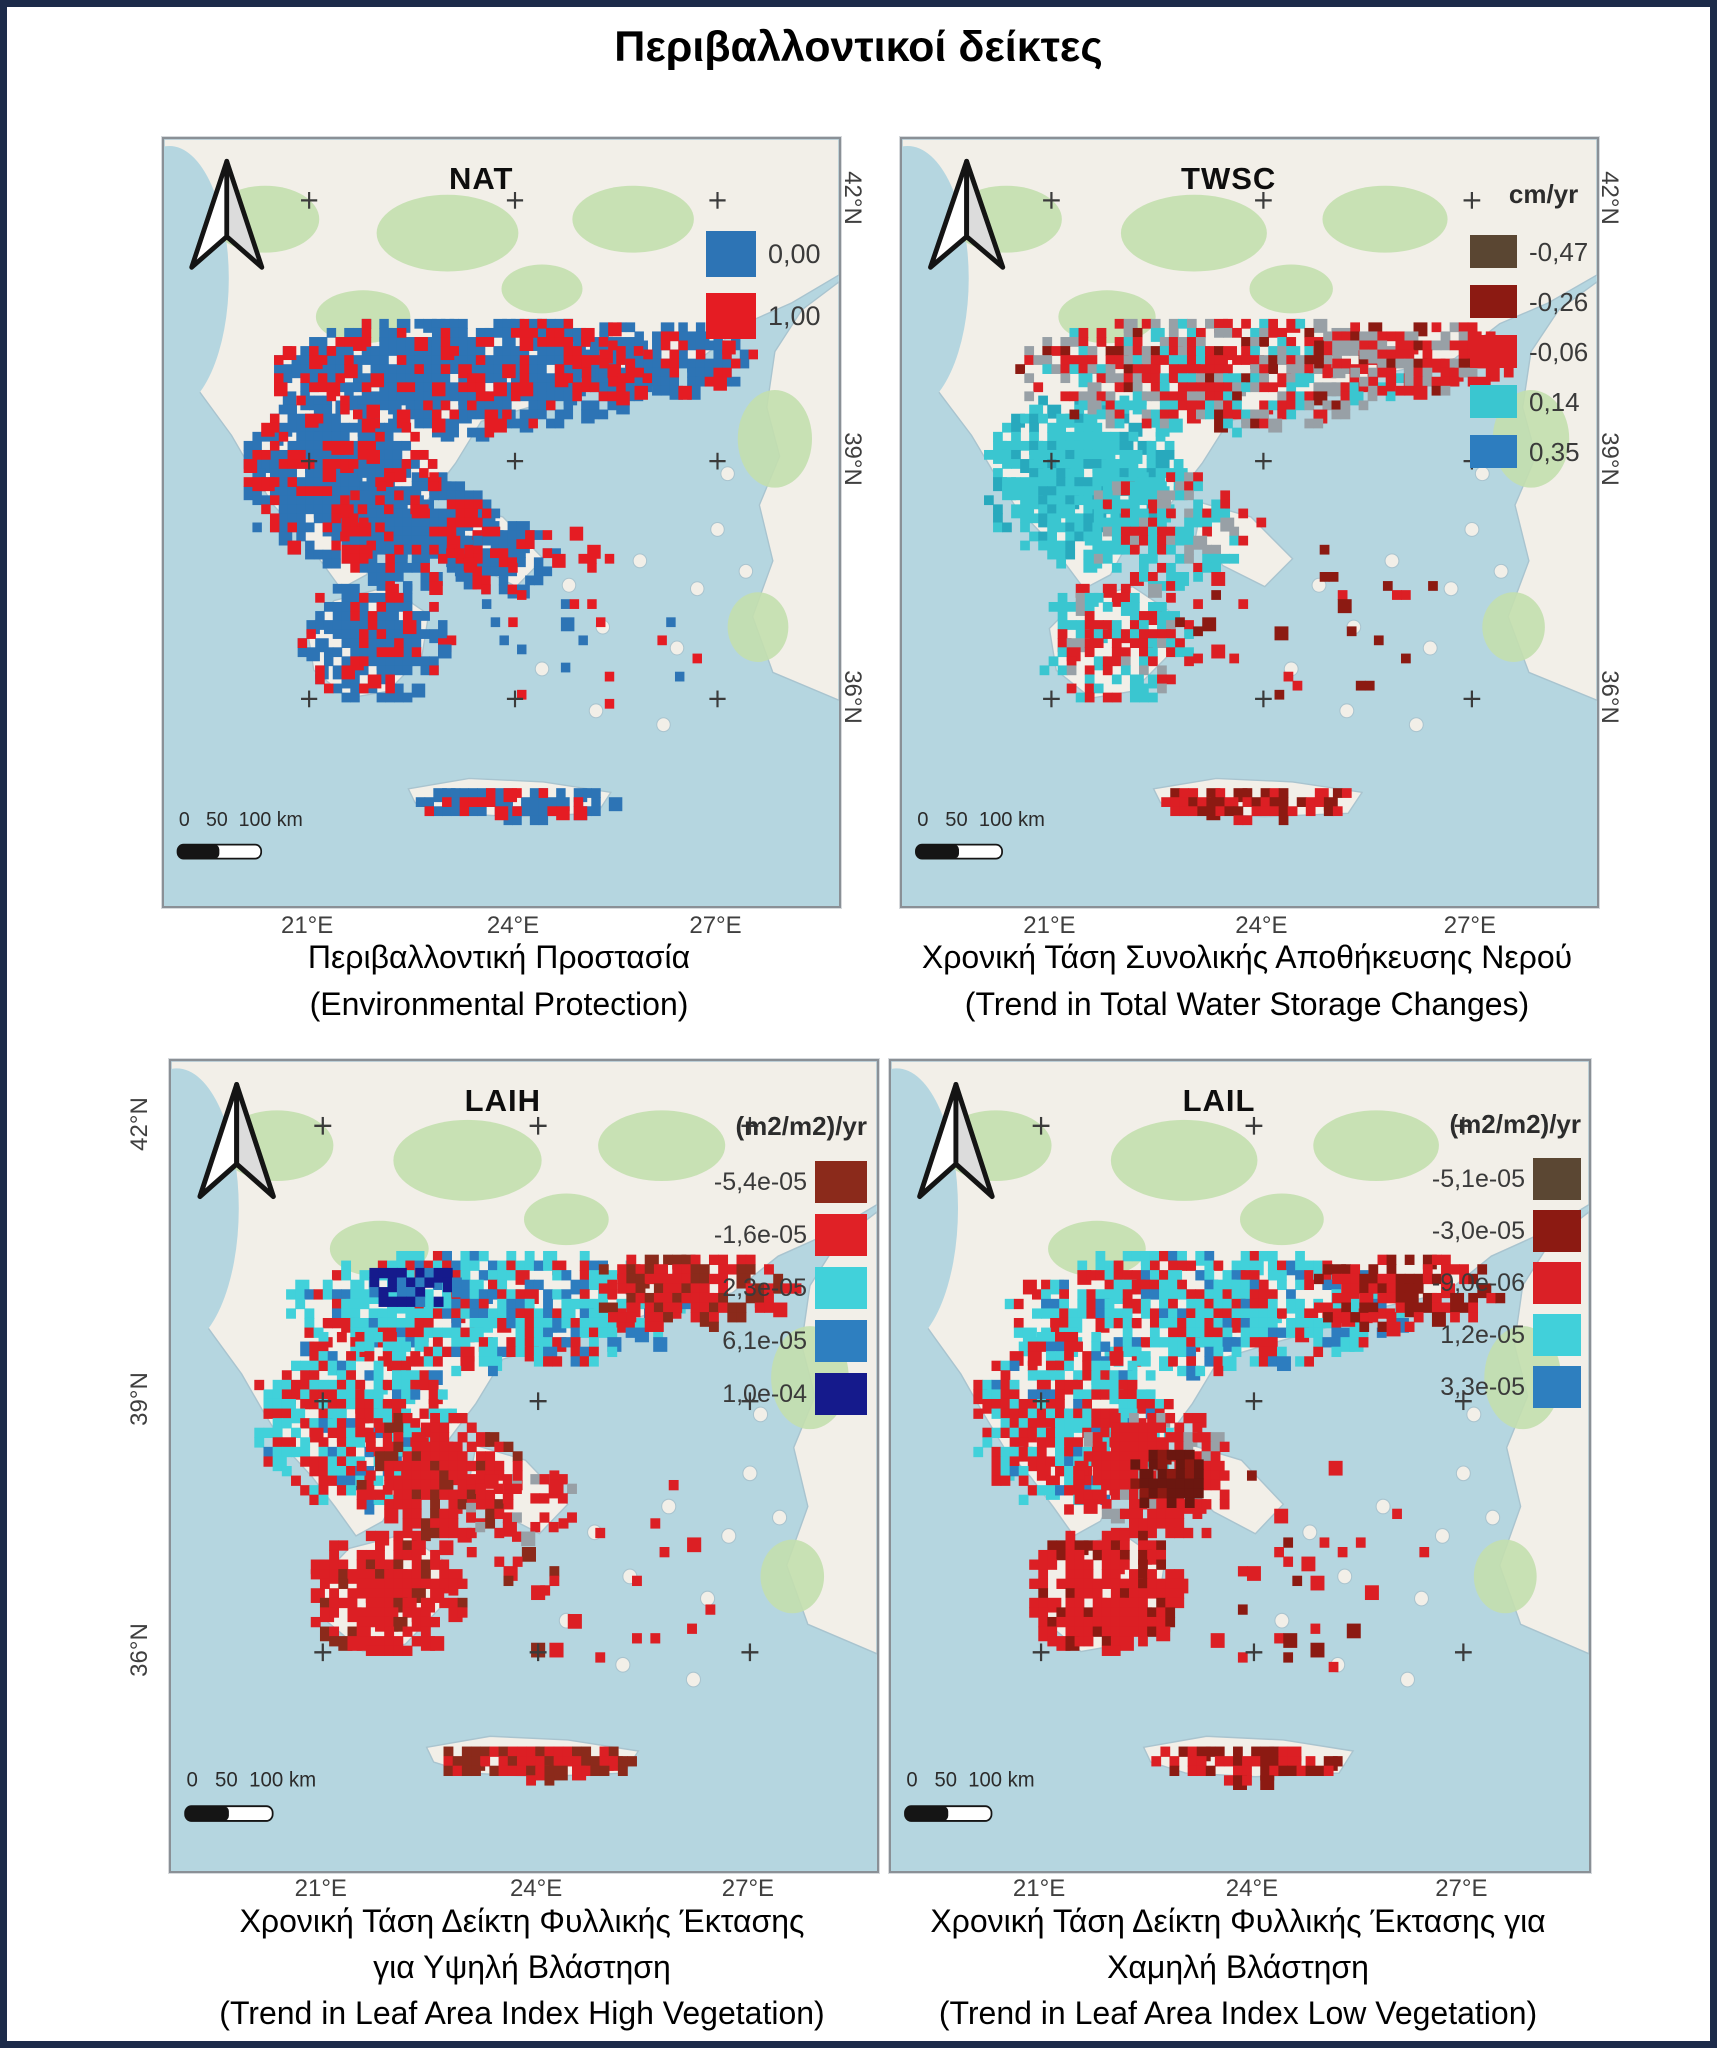 The image size is (1717, 2048). I want to click on caption-line: Χρονική Τάση Δείκτη Φυλλικής Έκτασης για, so click(1238, 1921).